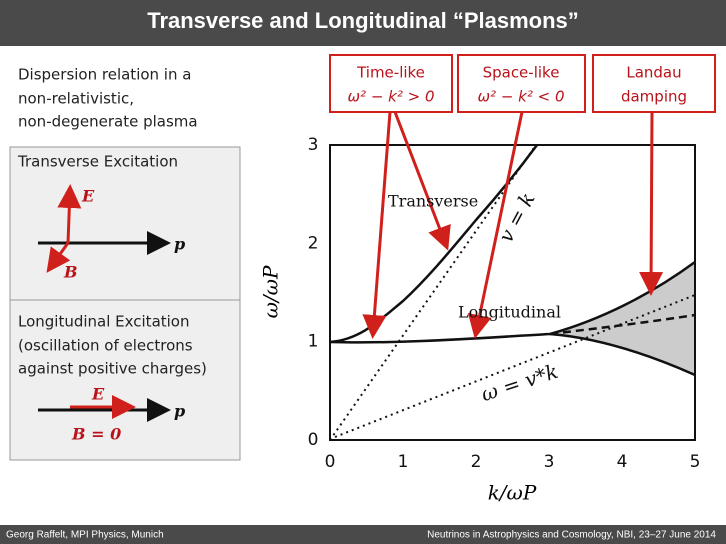  I want to click on callout-text: ω² − k² < 0, so click(520, 97).